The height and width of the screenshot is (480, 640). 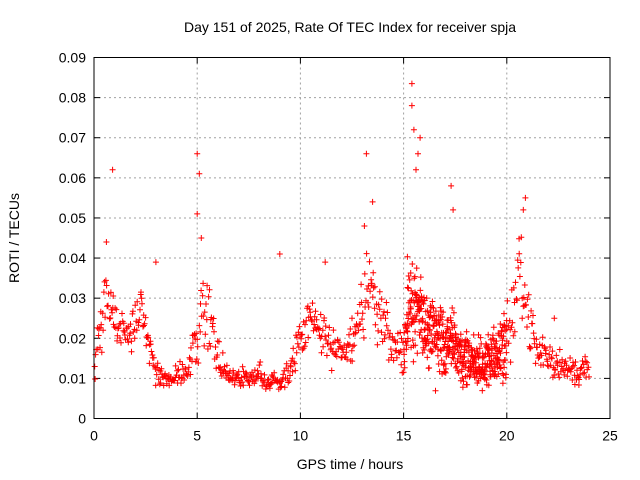 What do you see at coordinates (72, 378) in the screenshot?
I see `y-tick-label: 0.01` at bounding box center [72, 378].